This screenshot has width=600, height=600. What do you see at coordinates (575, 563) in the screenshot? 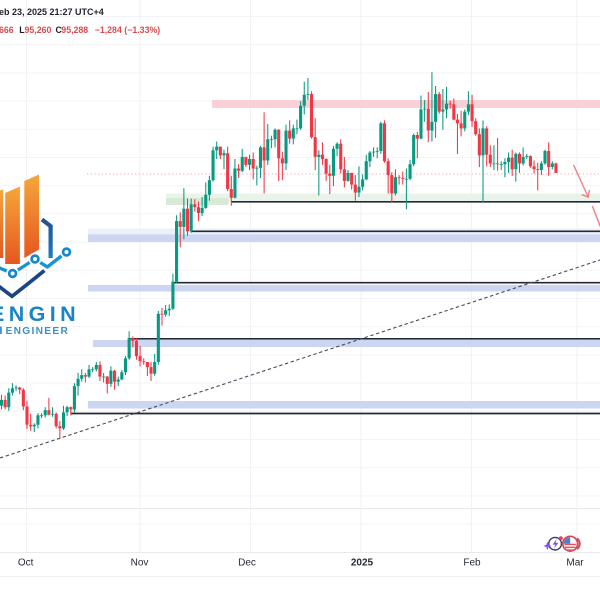
I see `svg-text: Mar` at bounding box center [575, 563].